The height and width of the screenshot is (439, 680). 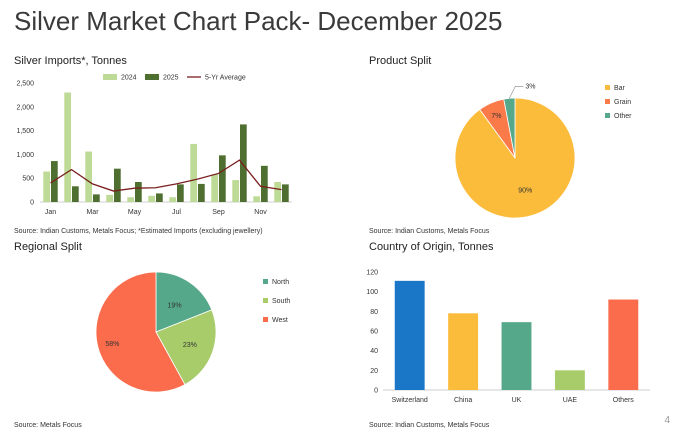 What do you see at coordinates (201, 192) in the screenshot?
I see `bar-2025-aug` at bounding box center [201, 192].